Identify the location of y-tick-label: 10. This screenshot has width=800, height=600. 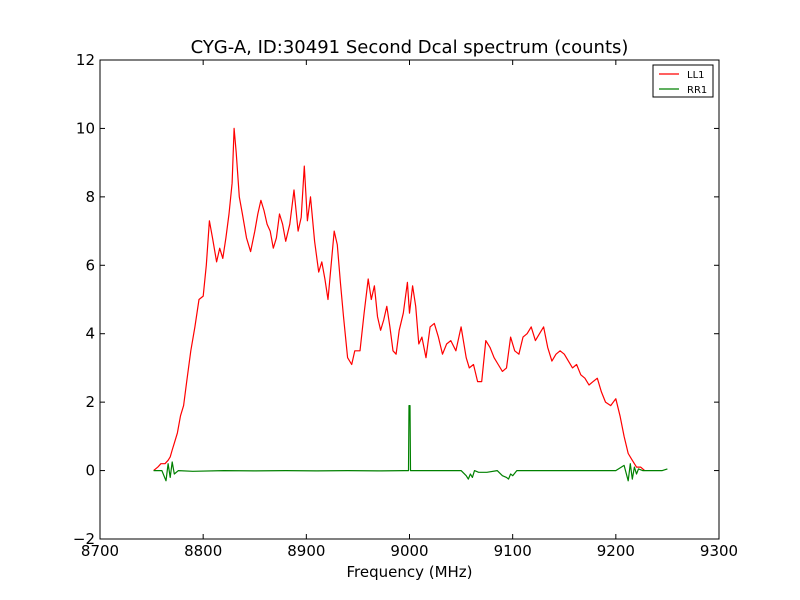
(85, 128).